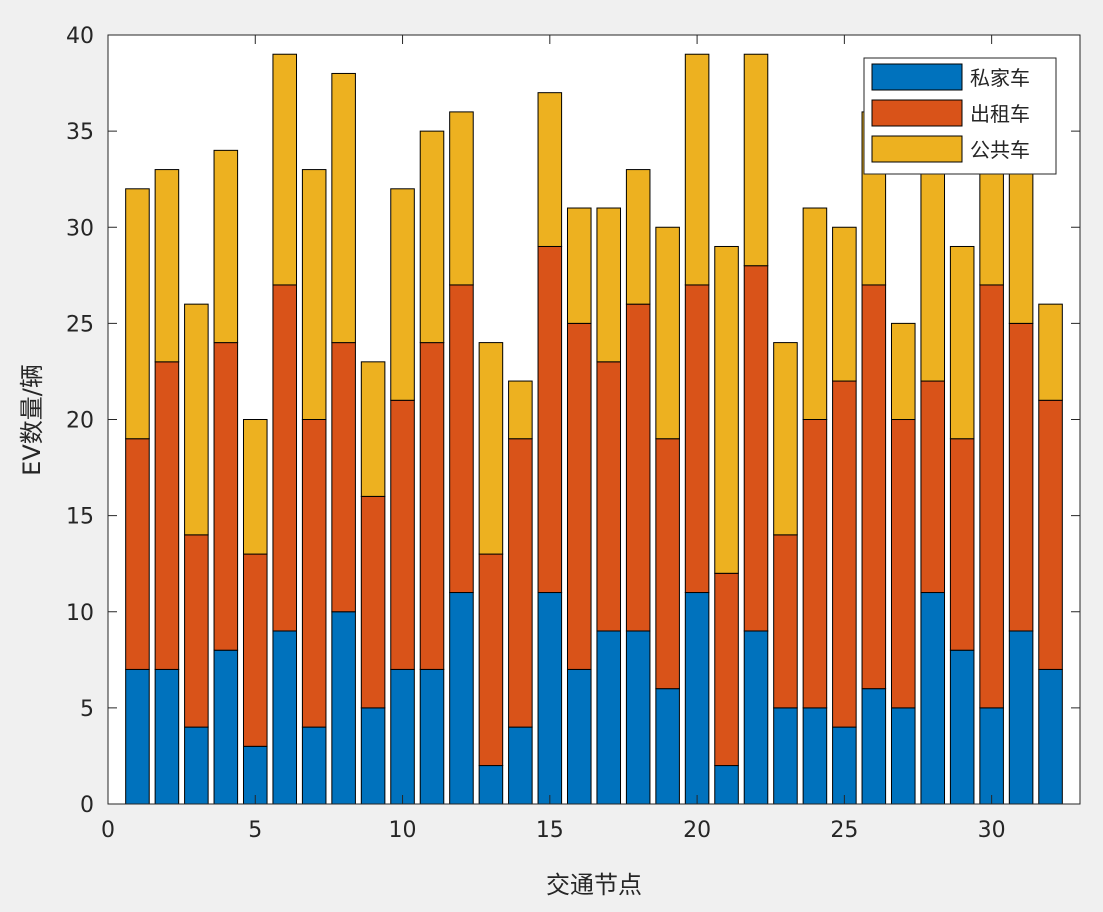 The height and width of the screenshot is (912, 1103). What do you see at coordinates (87, 805) in the screenshot?
I see `y-tick-label: 0` at bounding box center [87, 805].